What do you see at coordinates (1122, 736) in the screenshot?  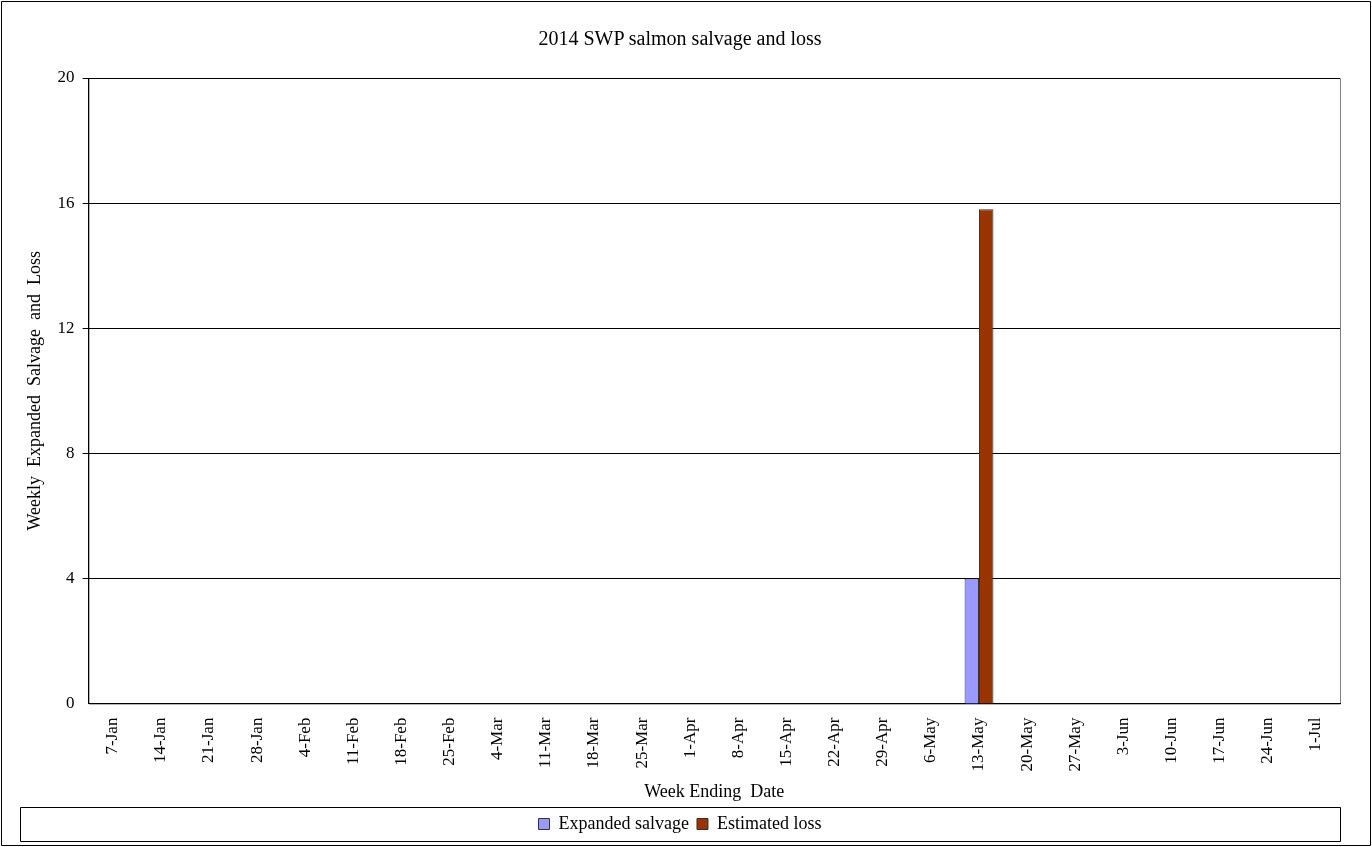 I see `x-tick-label: 3-Jun` at bounding box center [1122, 736].